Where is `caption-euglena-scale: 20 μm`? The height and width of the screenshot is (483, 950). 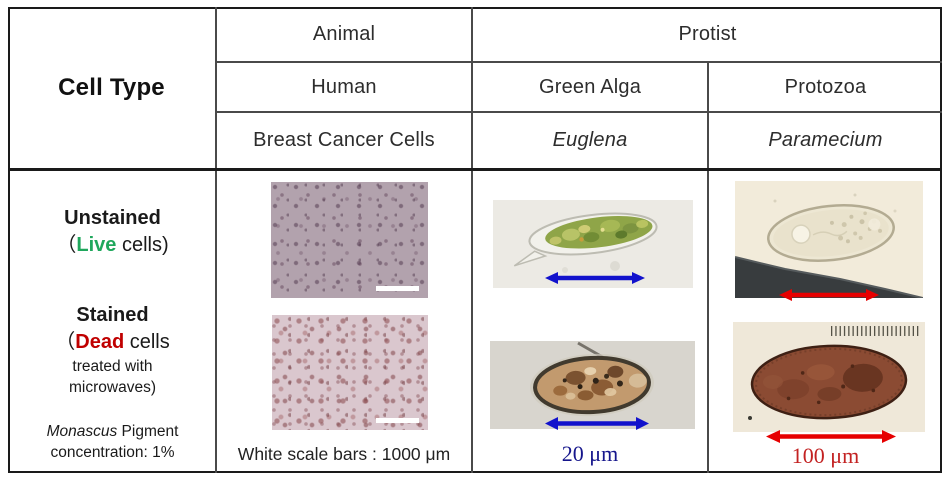 caption-euglena-scale: 20 μm is located at coordinates (590, 453).